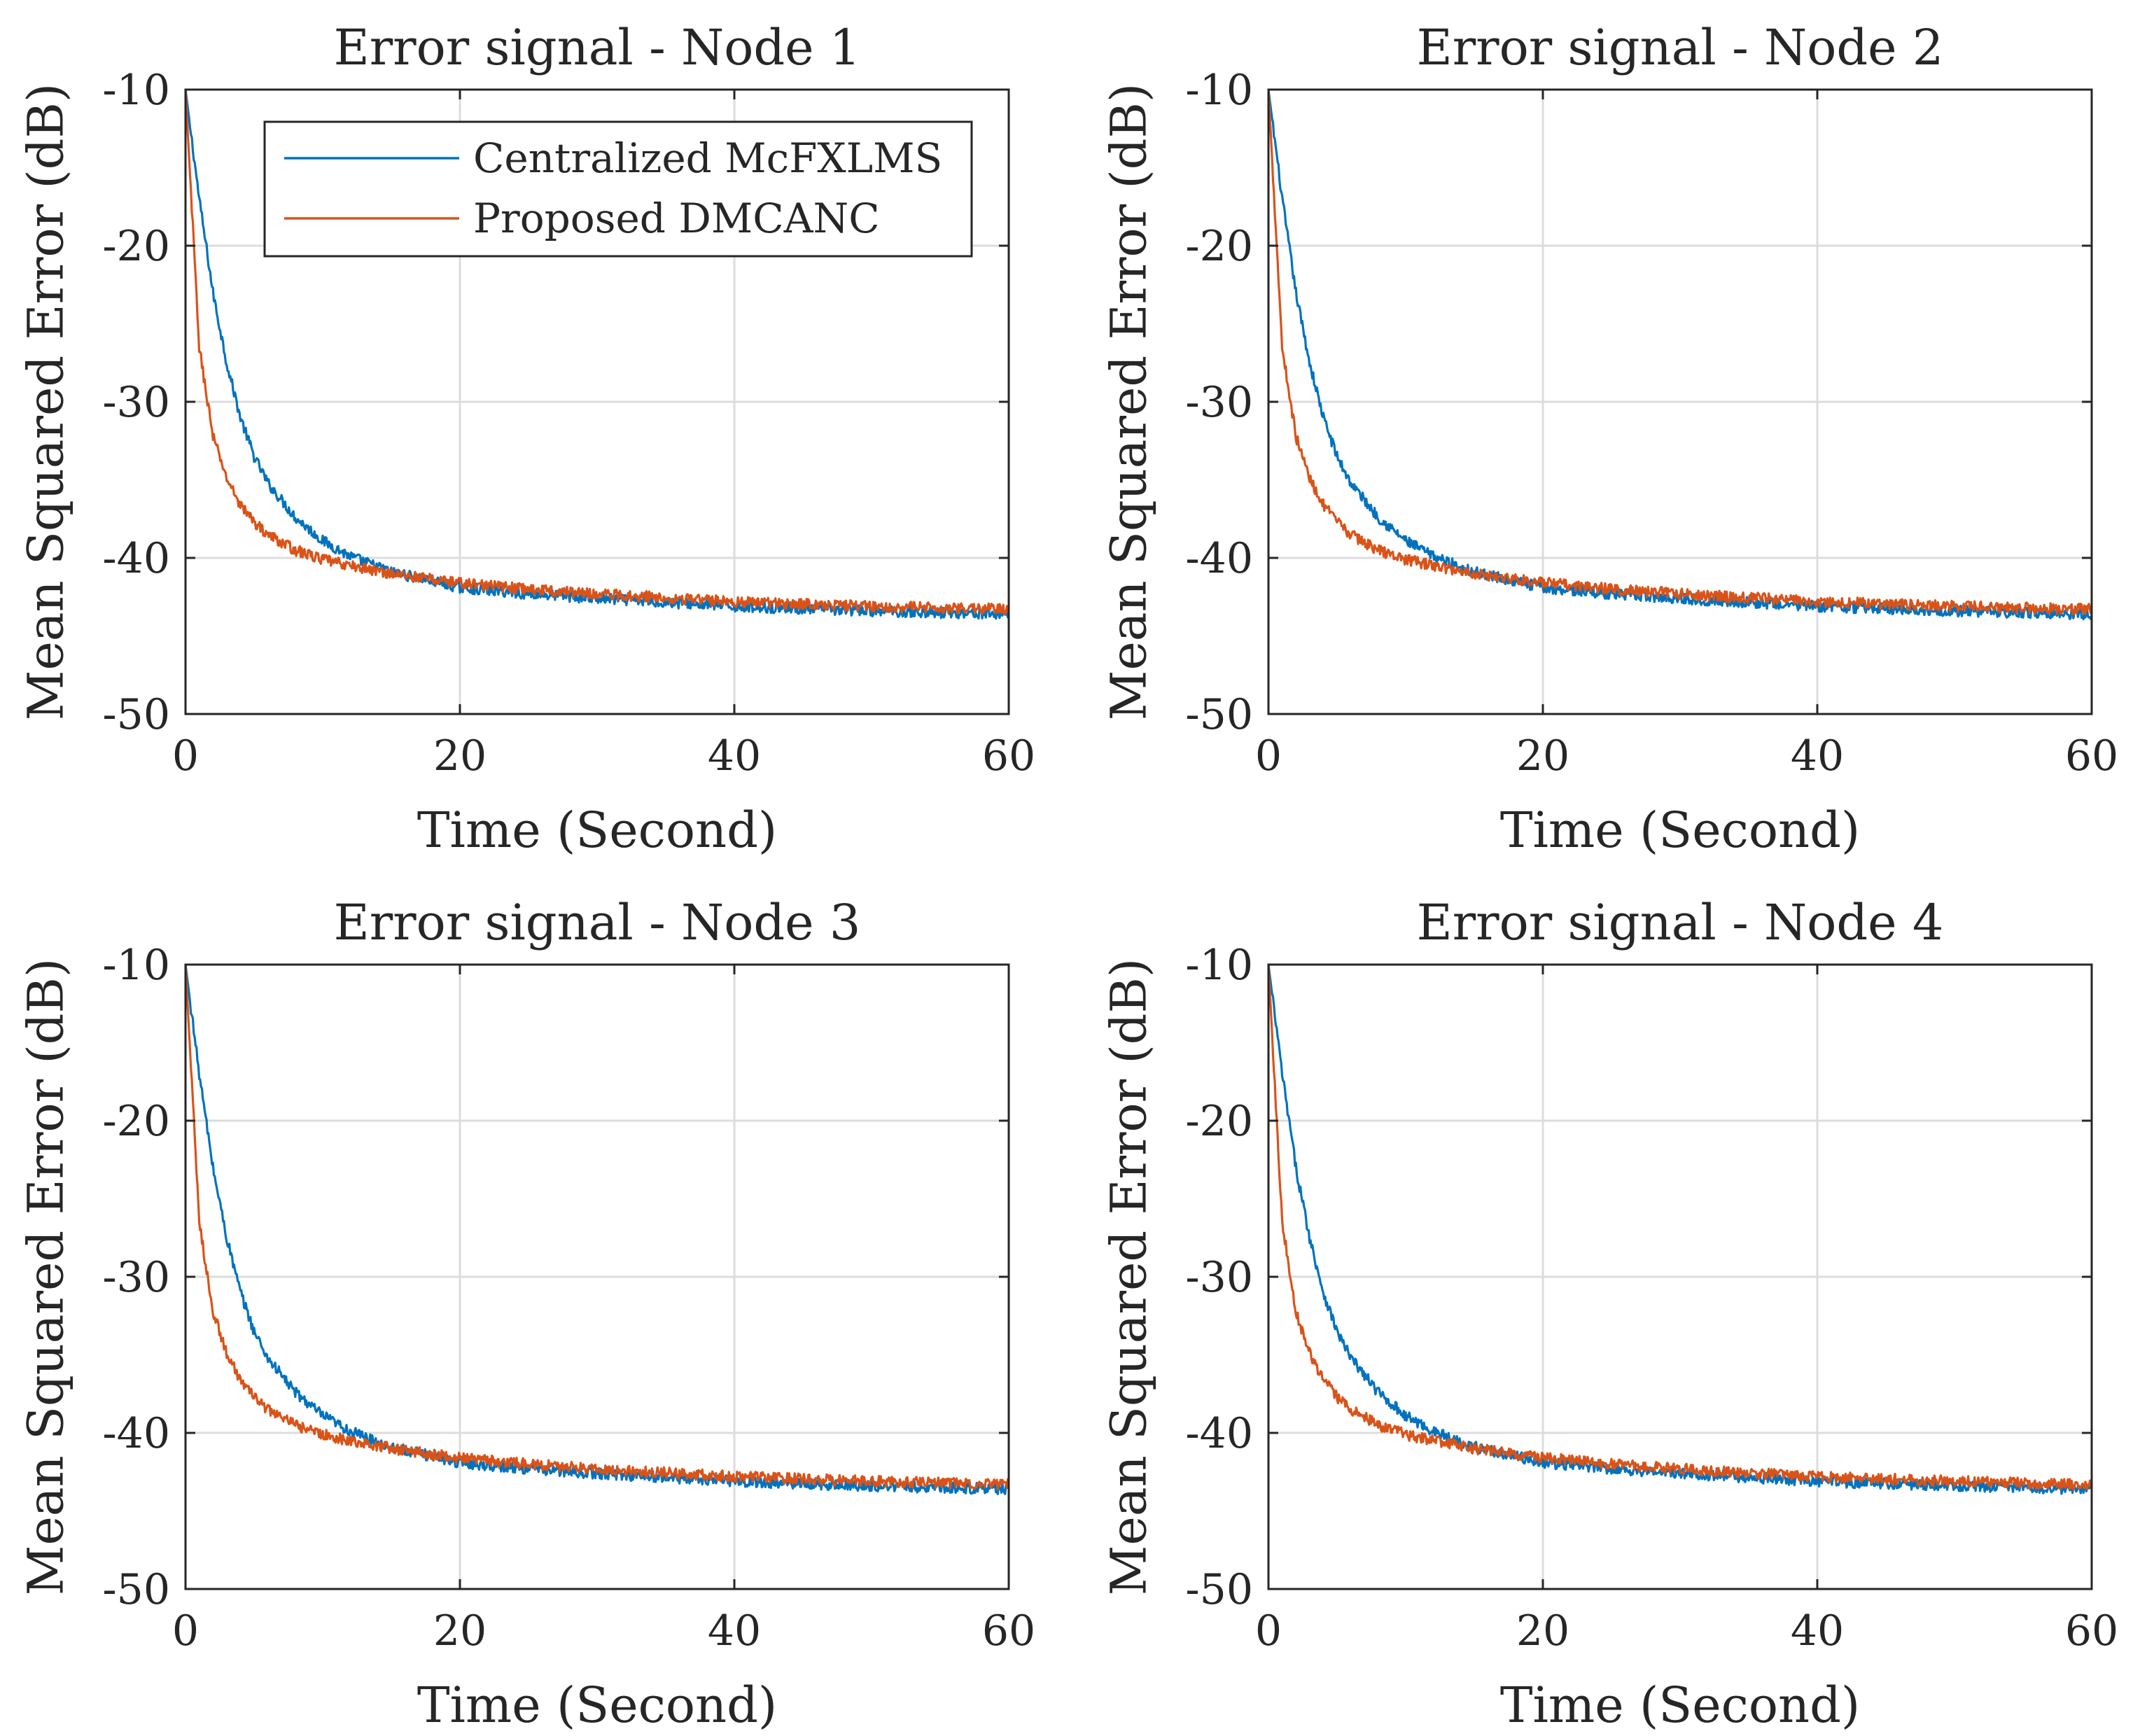 The image size is (2133, 1736). What do you see at coordinates (676, 218) in the screenshot?
I see `legend-label: Proposed DMCANC` at bounding box center [676, 218].